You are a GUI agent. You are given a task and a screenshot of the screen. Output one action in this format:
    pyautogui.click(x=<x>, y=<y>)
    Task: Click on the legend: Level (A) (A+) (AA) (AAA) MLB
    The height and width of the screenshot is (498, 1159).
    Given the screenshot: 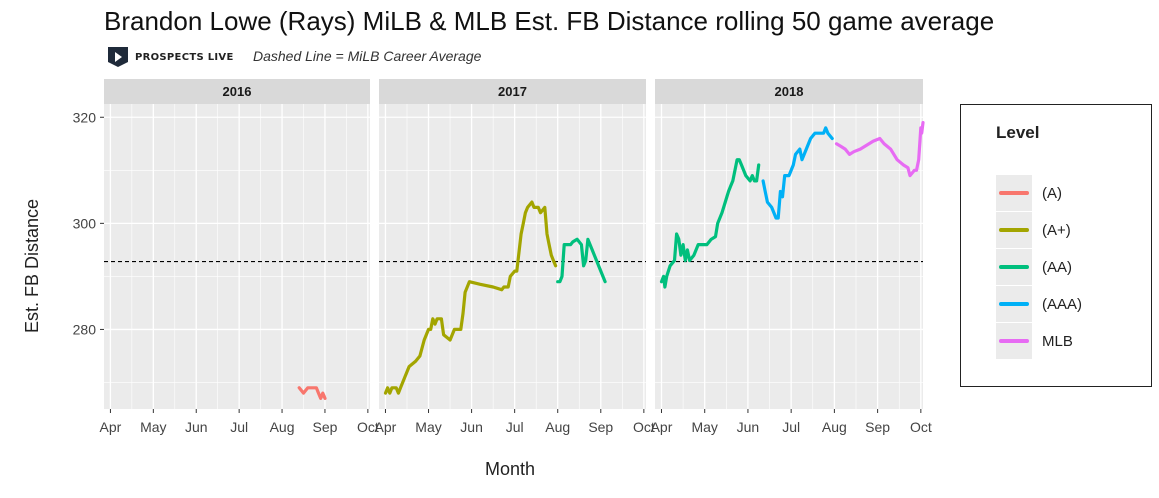 What is the action you would take?
    pyautogui.click(x=1056, y=245)
    